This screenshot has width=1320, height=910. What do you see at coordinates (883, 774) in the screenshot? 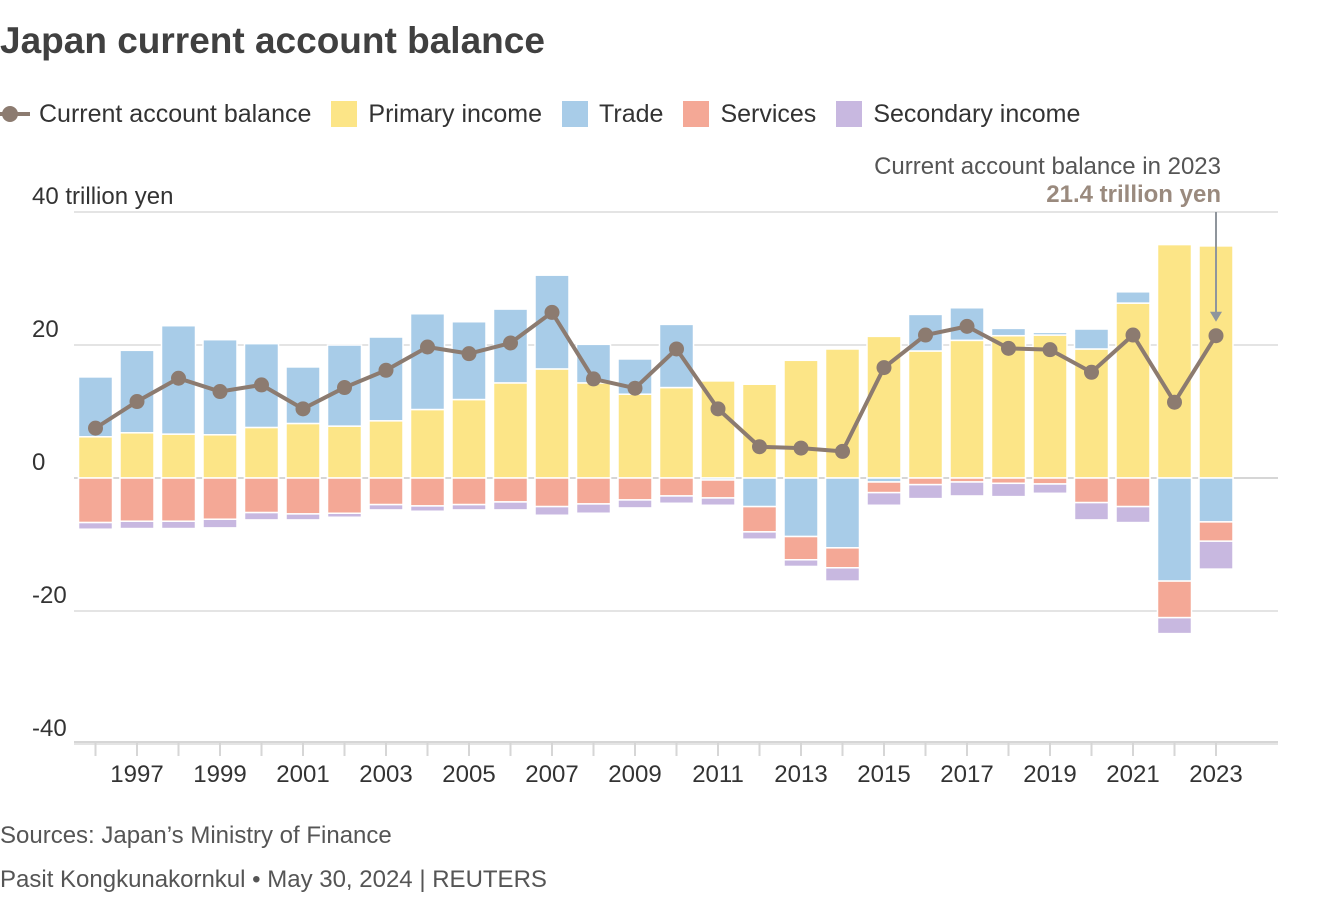
I see `x-tick-label: 2015` at bounding box center [883, 774].